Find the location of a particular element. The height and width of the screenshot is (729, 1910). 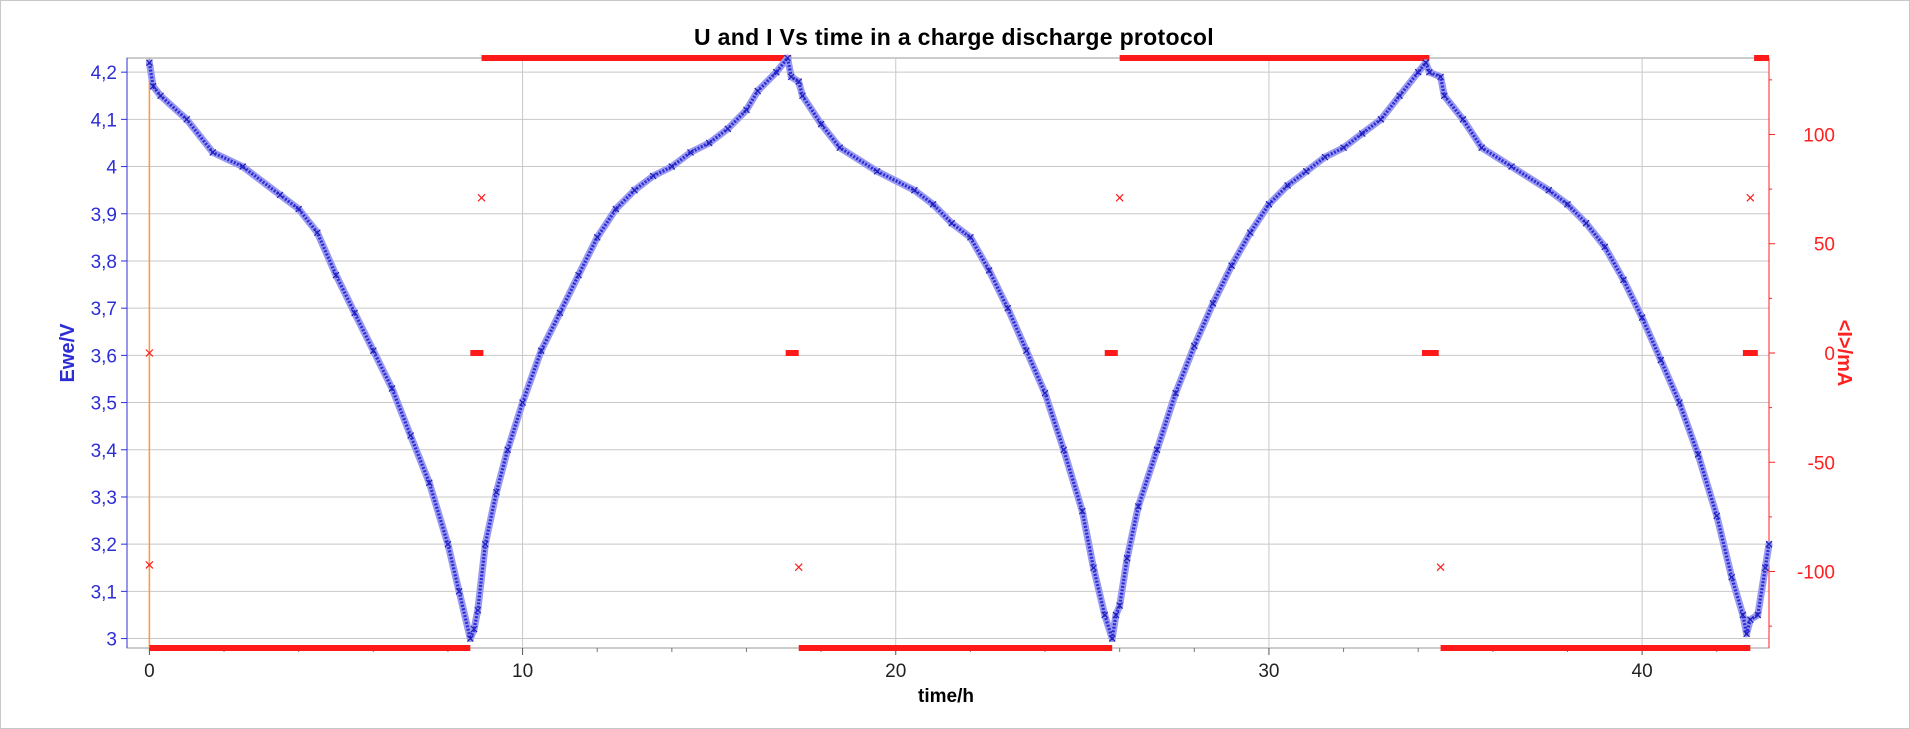

y-left-tick-label: 3,5 is located at coordinates (104, 404).